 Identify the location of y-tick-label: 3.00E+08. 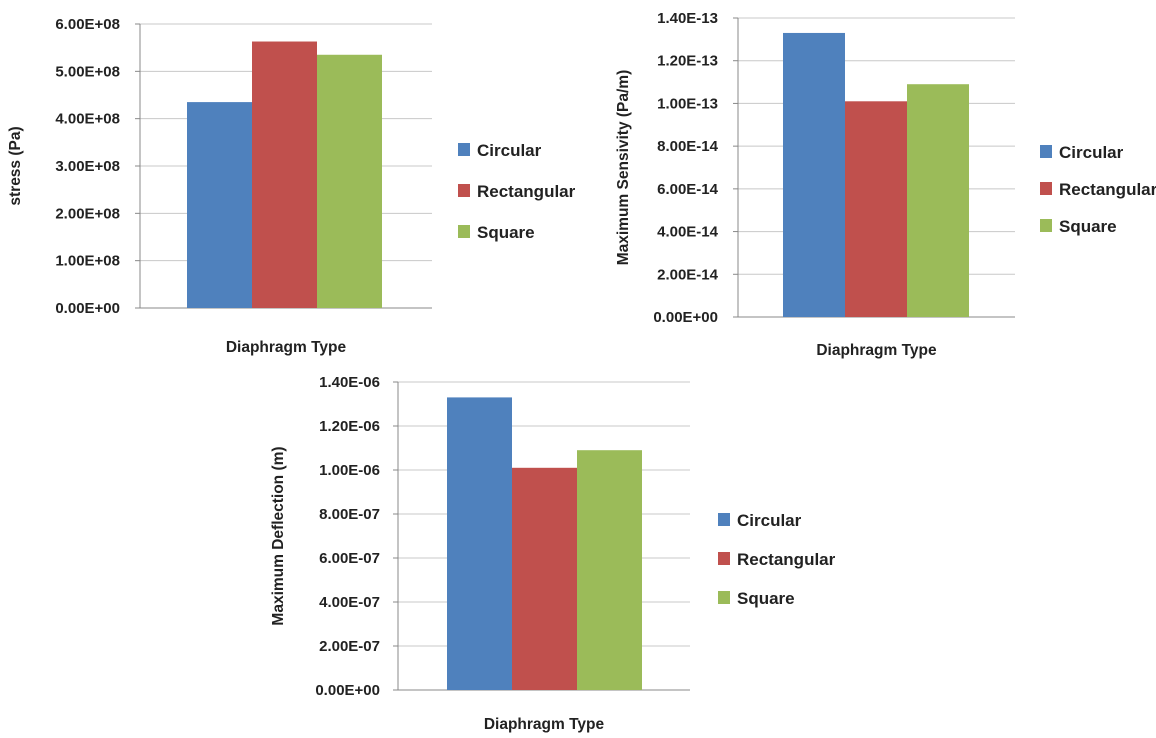
(87, 166).